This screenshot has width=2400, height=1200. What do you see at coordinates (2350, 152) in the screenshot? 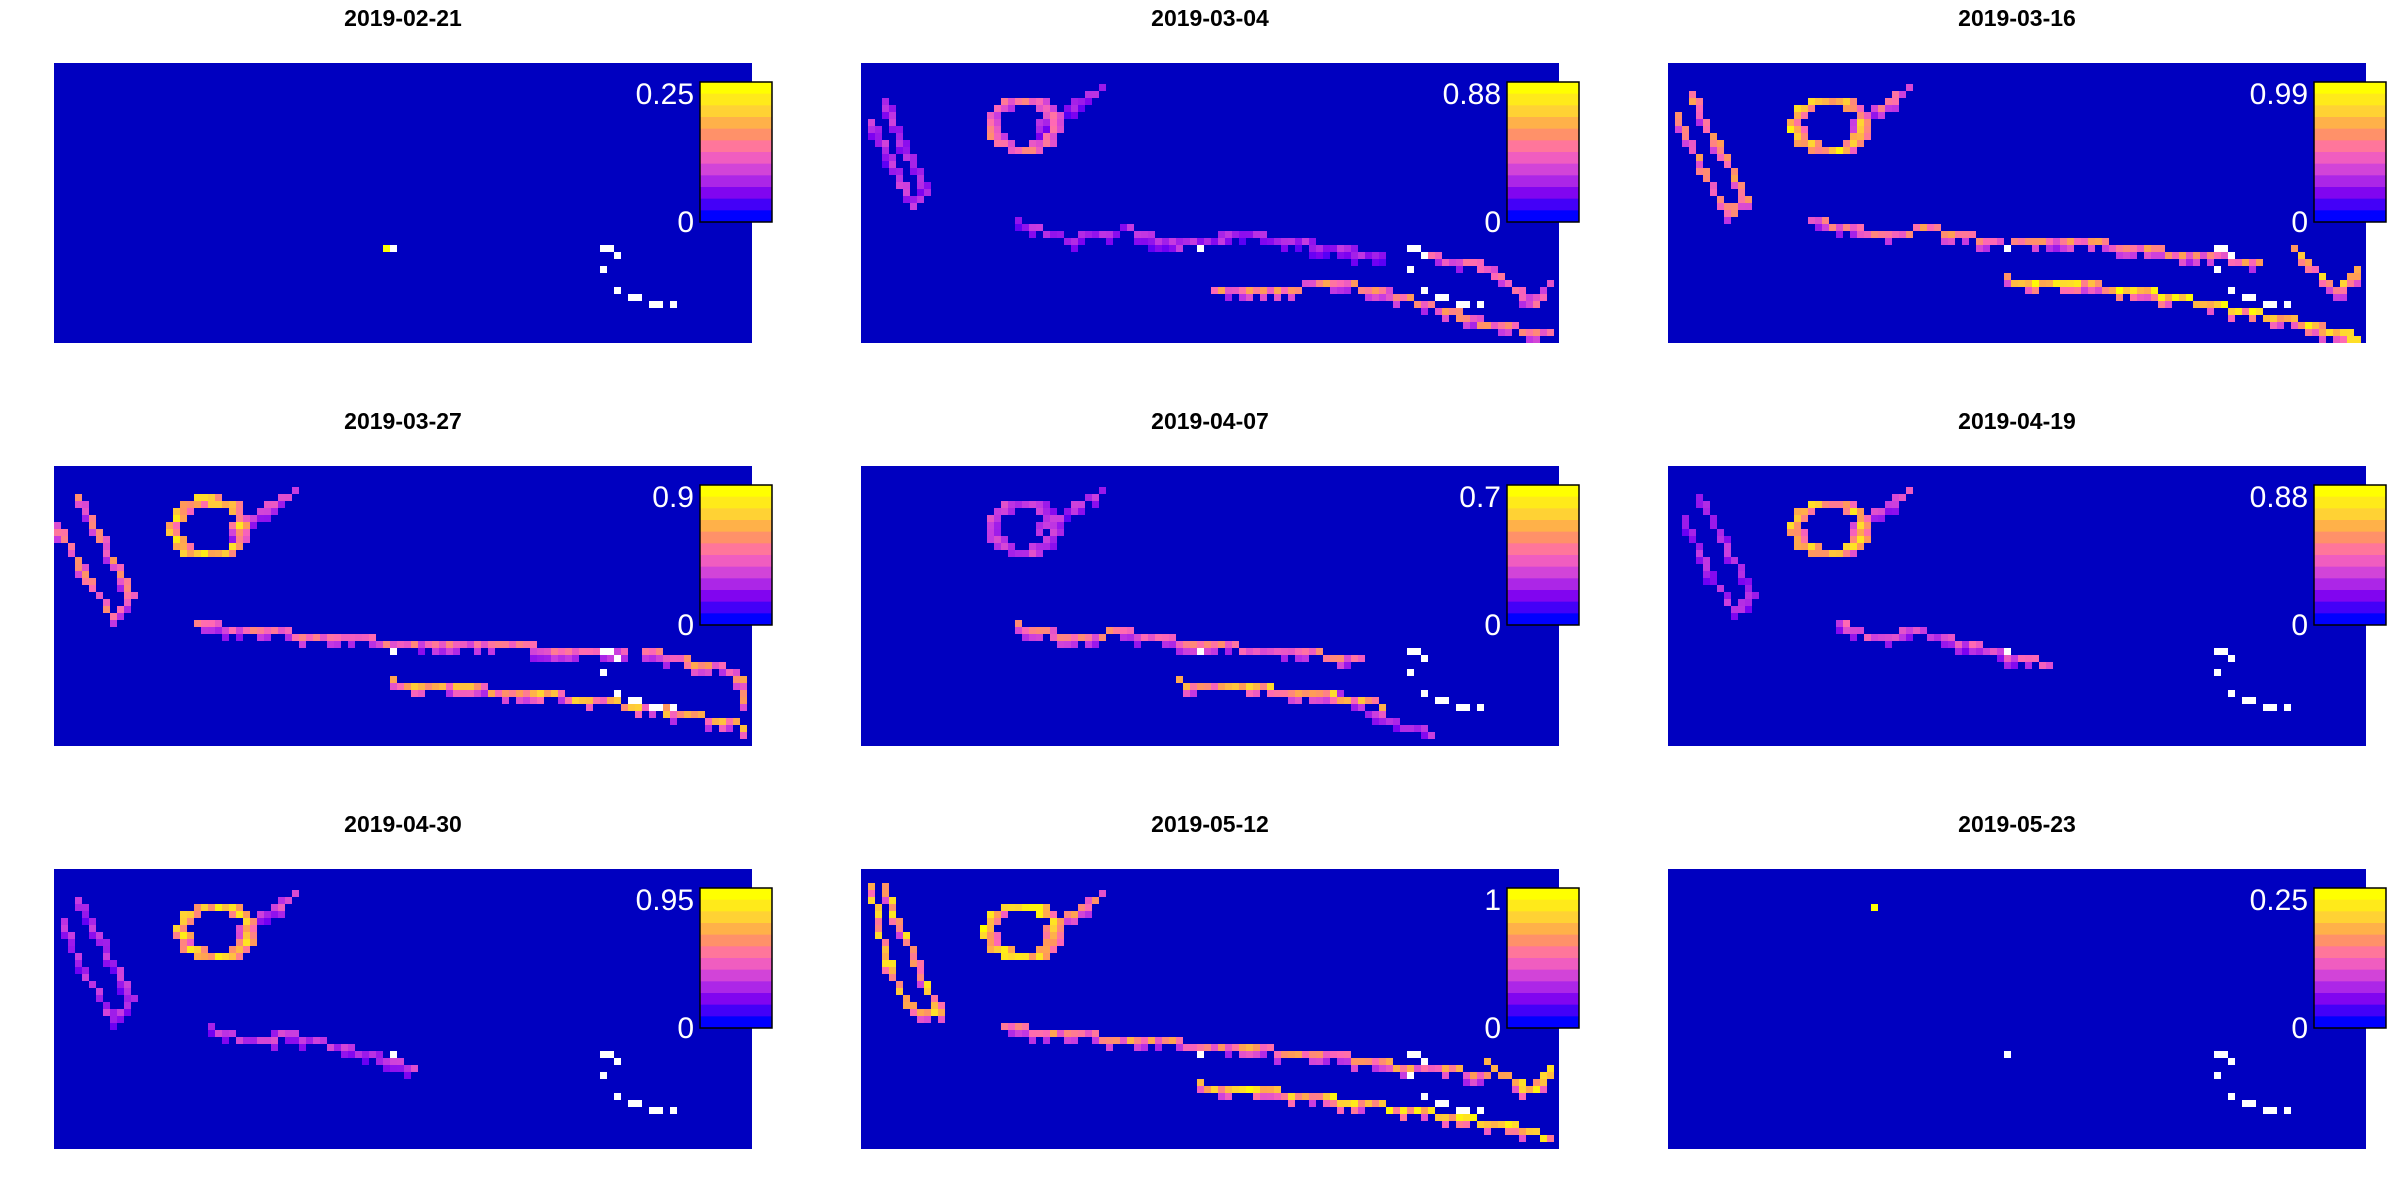
I see `legend-frame` at bounding box center [2350, 152].